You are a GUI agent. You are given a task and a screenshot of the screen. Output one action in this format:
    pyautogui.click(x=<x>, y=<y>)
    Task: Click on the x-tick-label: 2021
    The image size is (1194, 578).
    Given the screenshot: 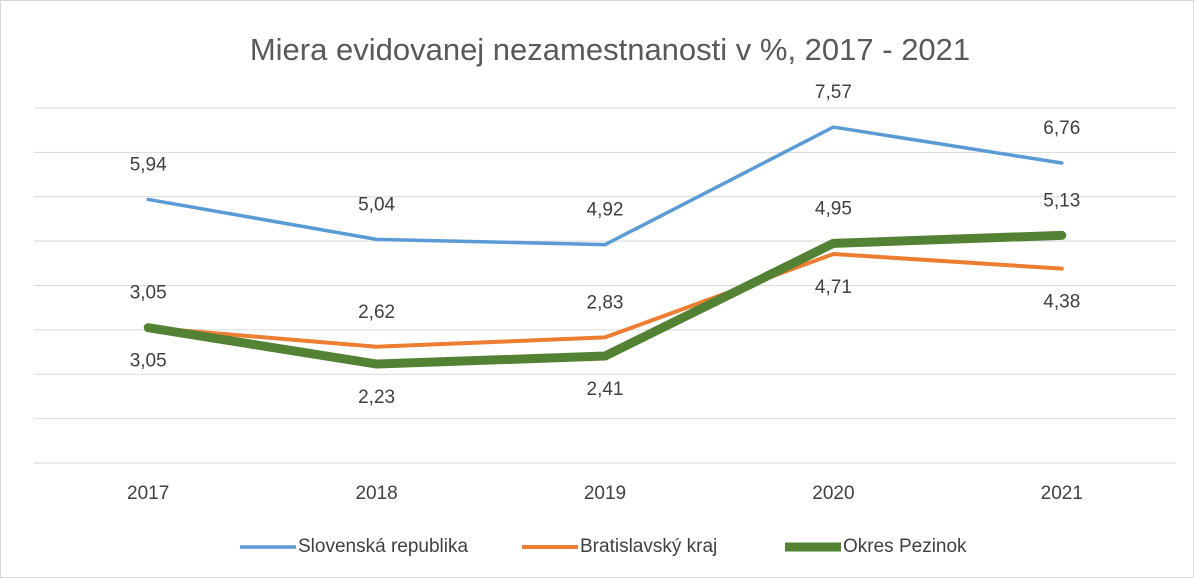 What is the action you would take?
    pyautogui.click(x=1062, y=493)
    